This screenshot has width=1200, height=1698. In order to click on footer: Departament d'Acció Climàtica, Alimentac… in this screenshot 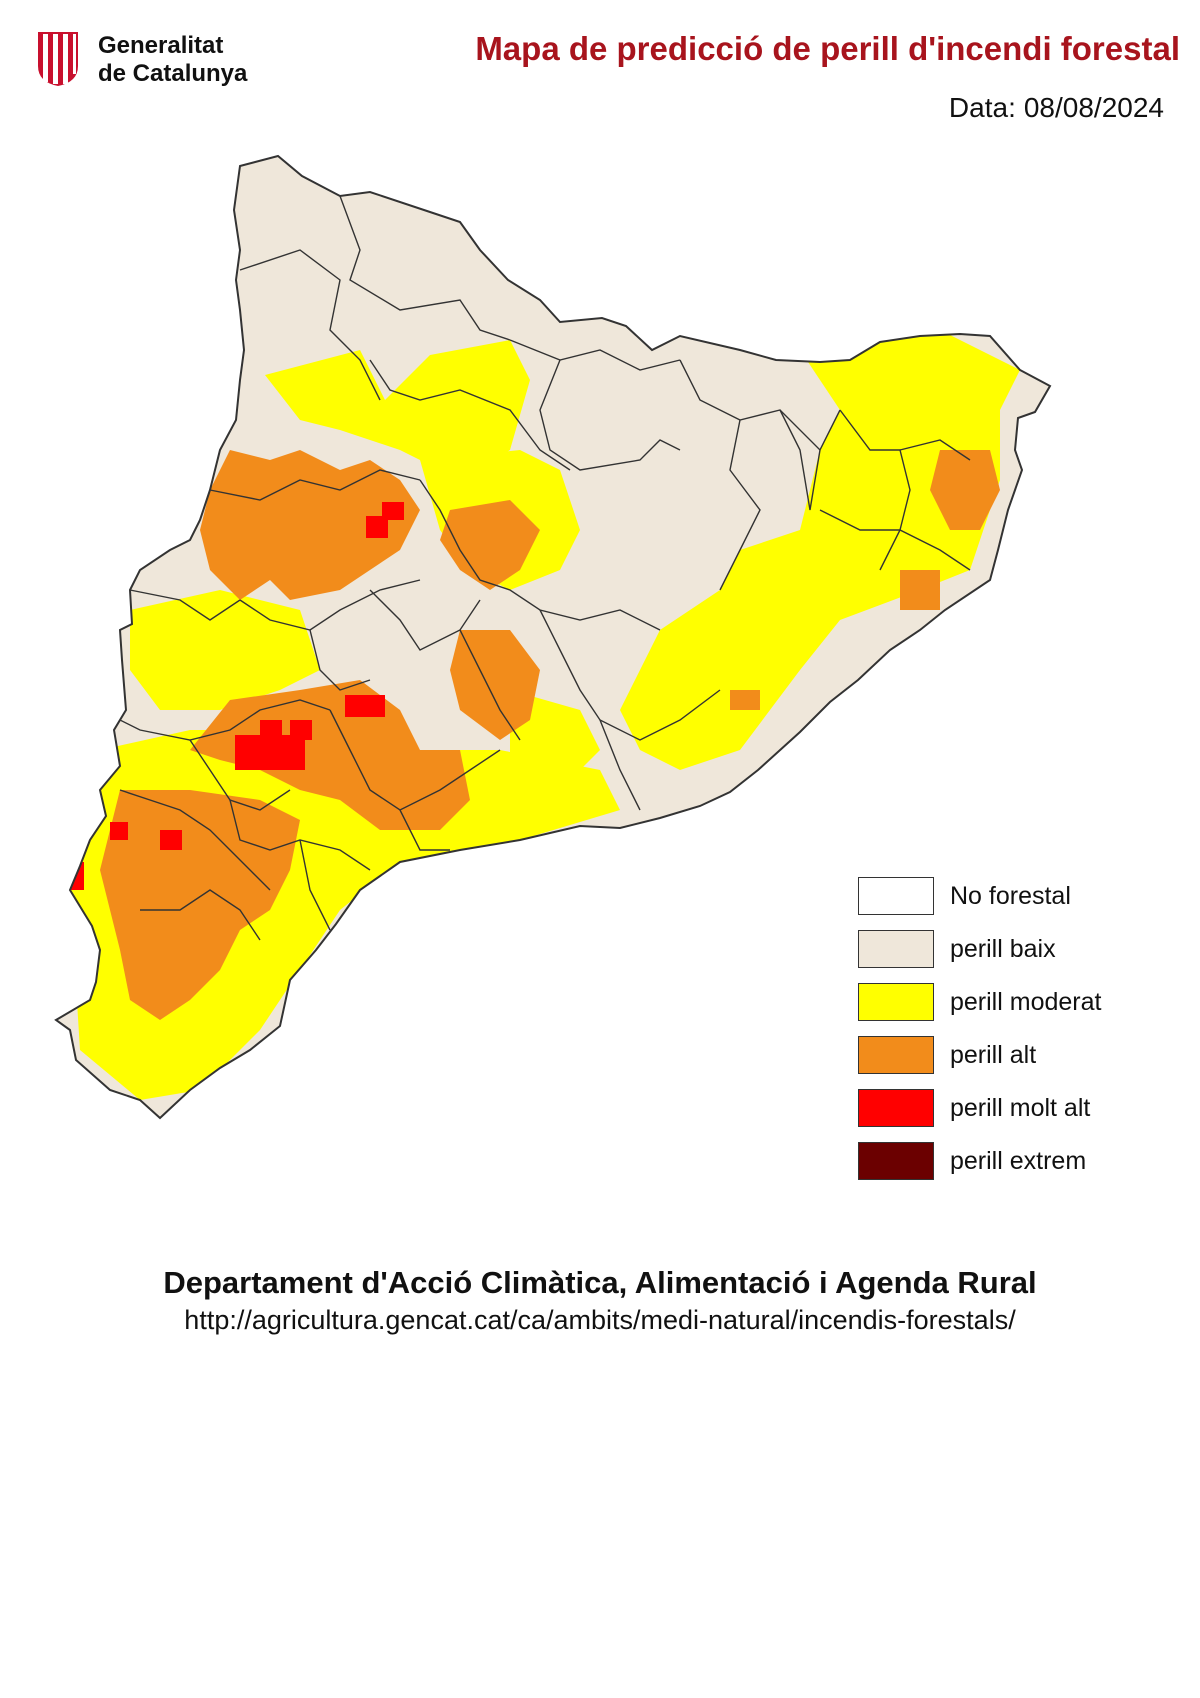, I will do `click(600, 1300)`.